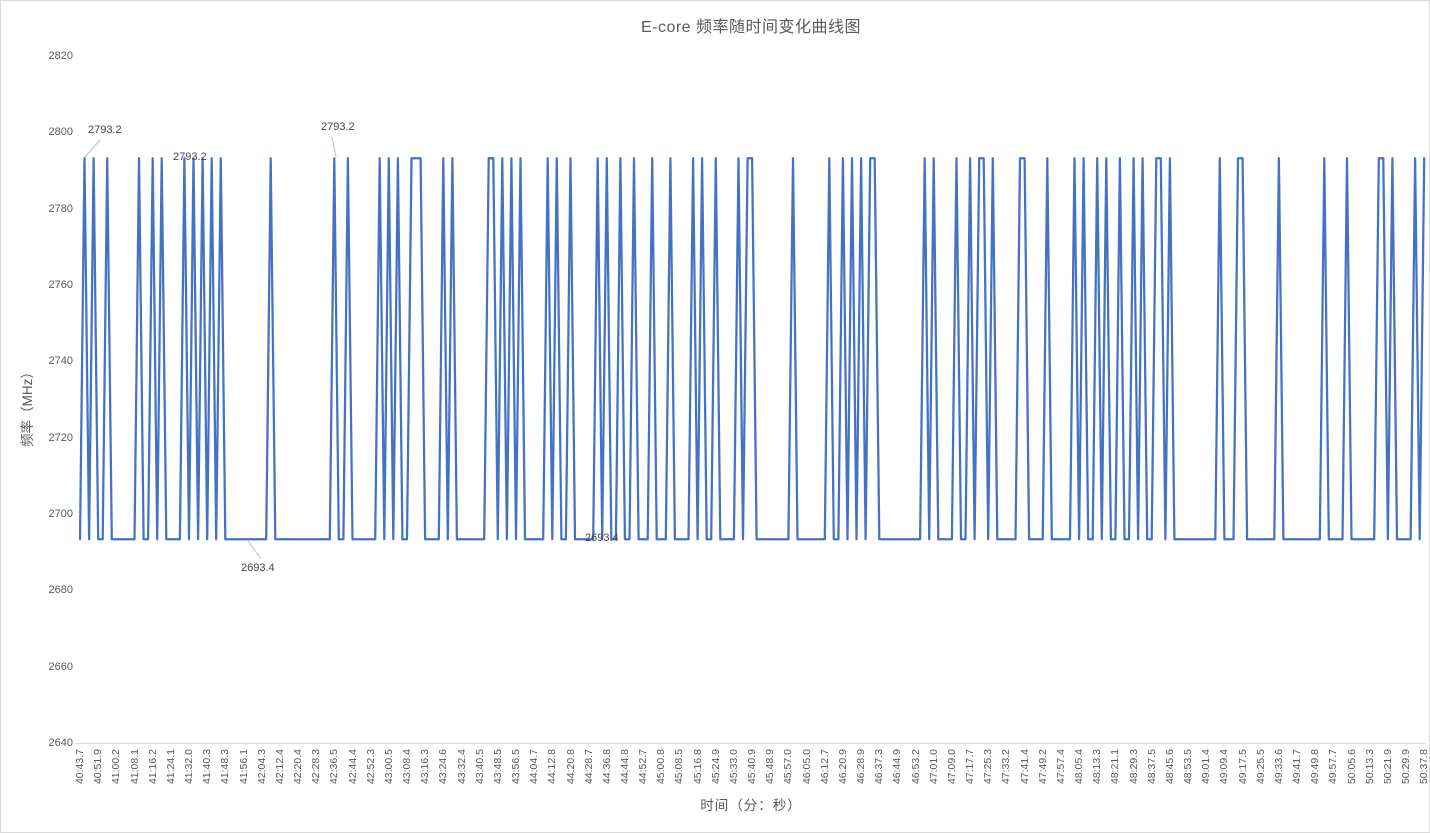 This screenshot has height=833, width=1430. What do you see at coordinates (60, 132) in the screenshot?
I see `y-tick-label: 2800` at bounding box center [60, 132].